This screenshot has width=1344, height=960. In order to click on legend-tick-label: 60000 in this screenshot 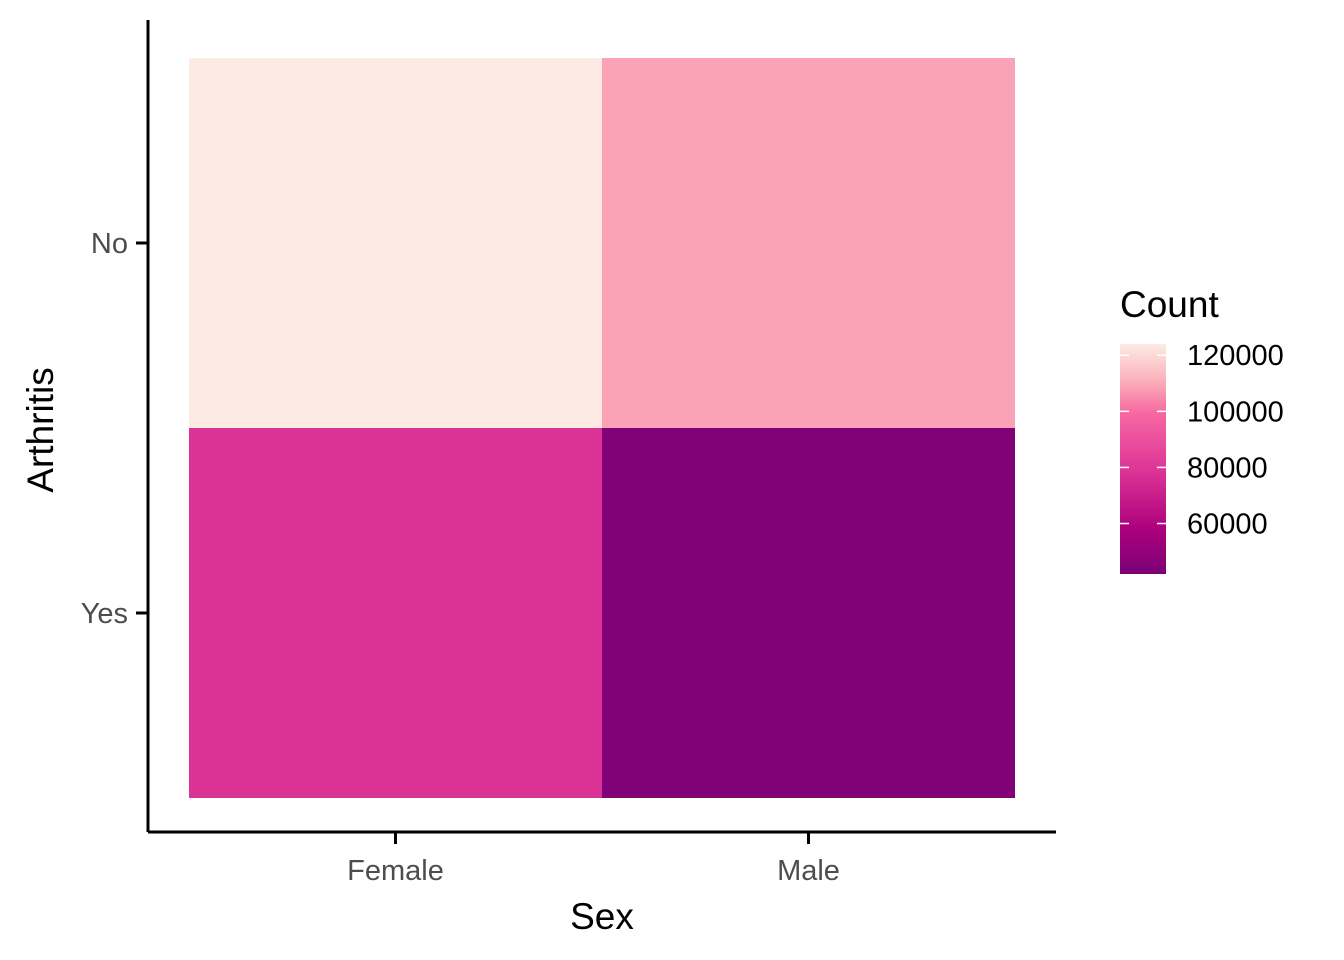, I will do `click(1227, 525)`.